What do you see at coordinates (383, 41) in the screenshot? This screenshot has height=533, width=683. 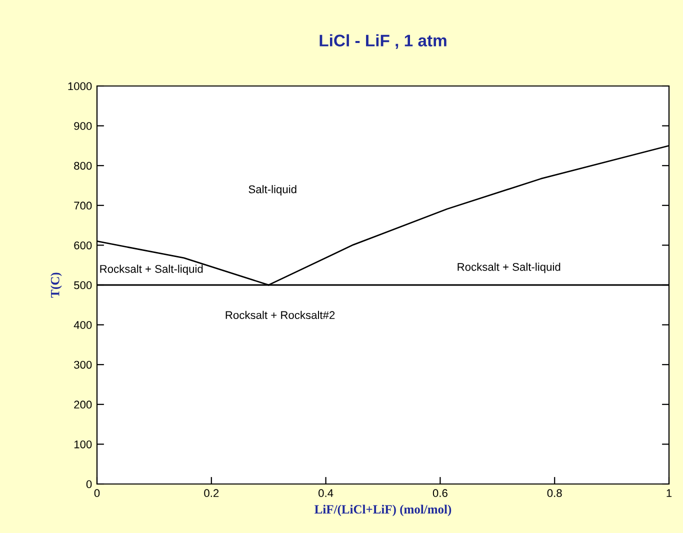 I see `chart-title: LiCl - LiF , 1 atm` at bounding box center [383, 41].